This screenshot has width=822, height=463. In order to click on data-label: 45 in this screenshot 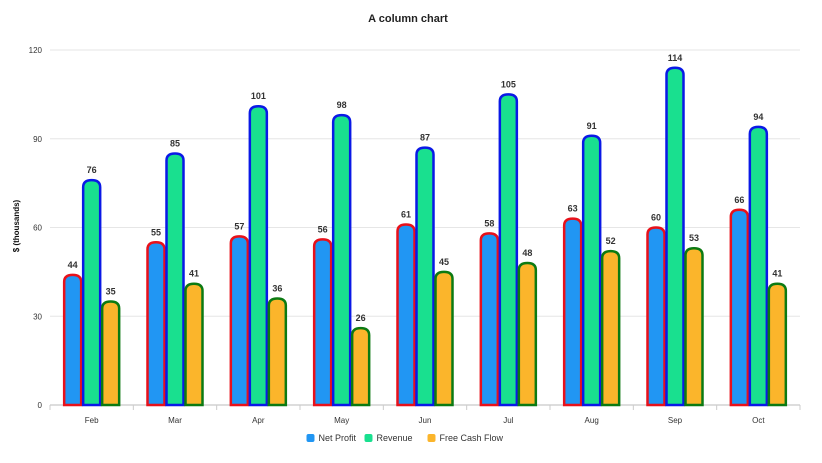, I will do `click(444, 262)`.